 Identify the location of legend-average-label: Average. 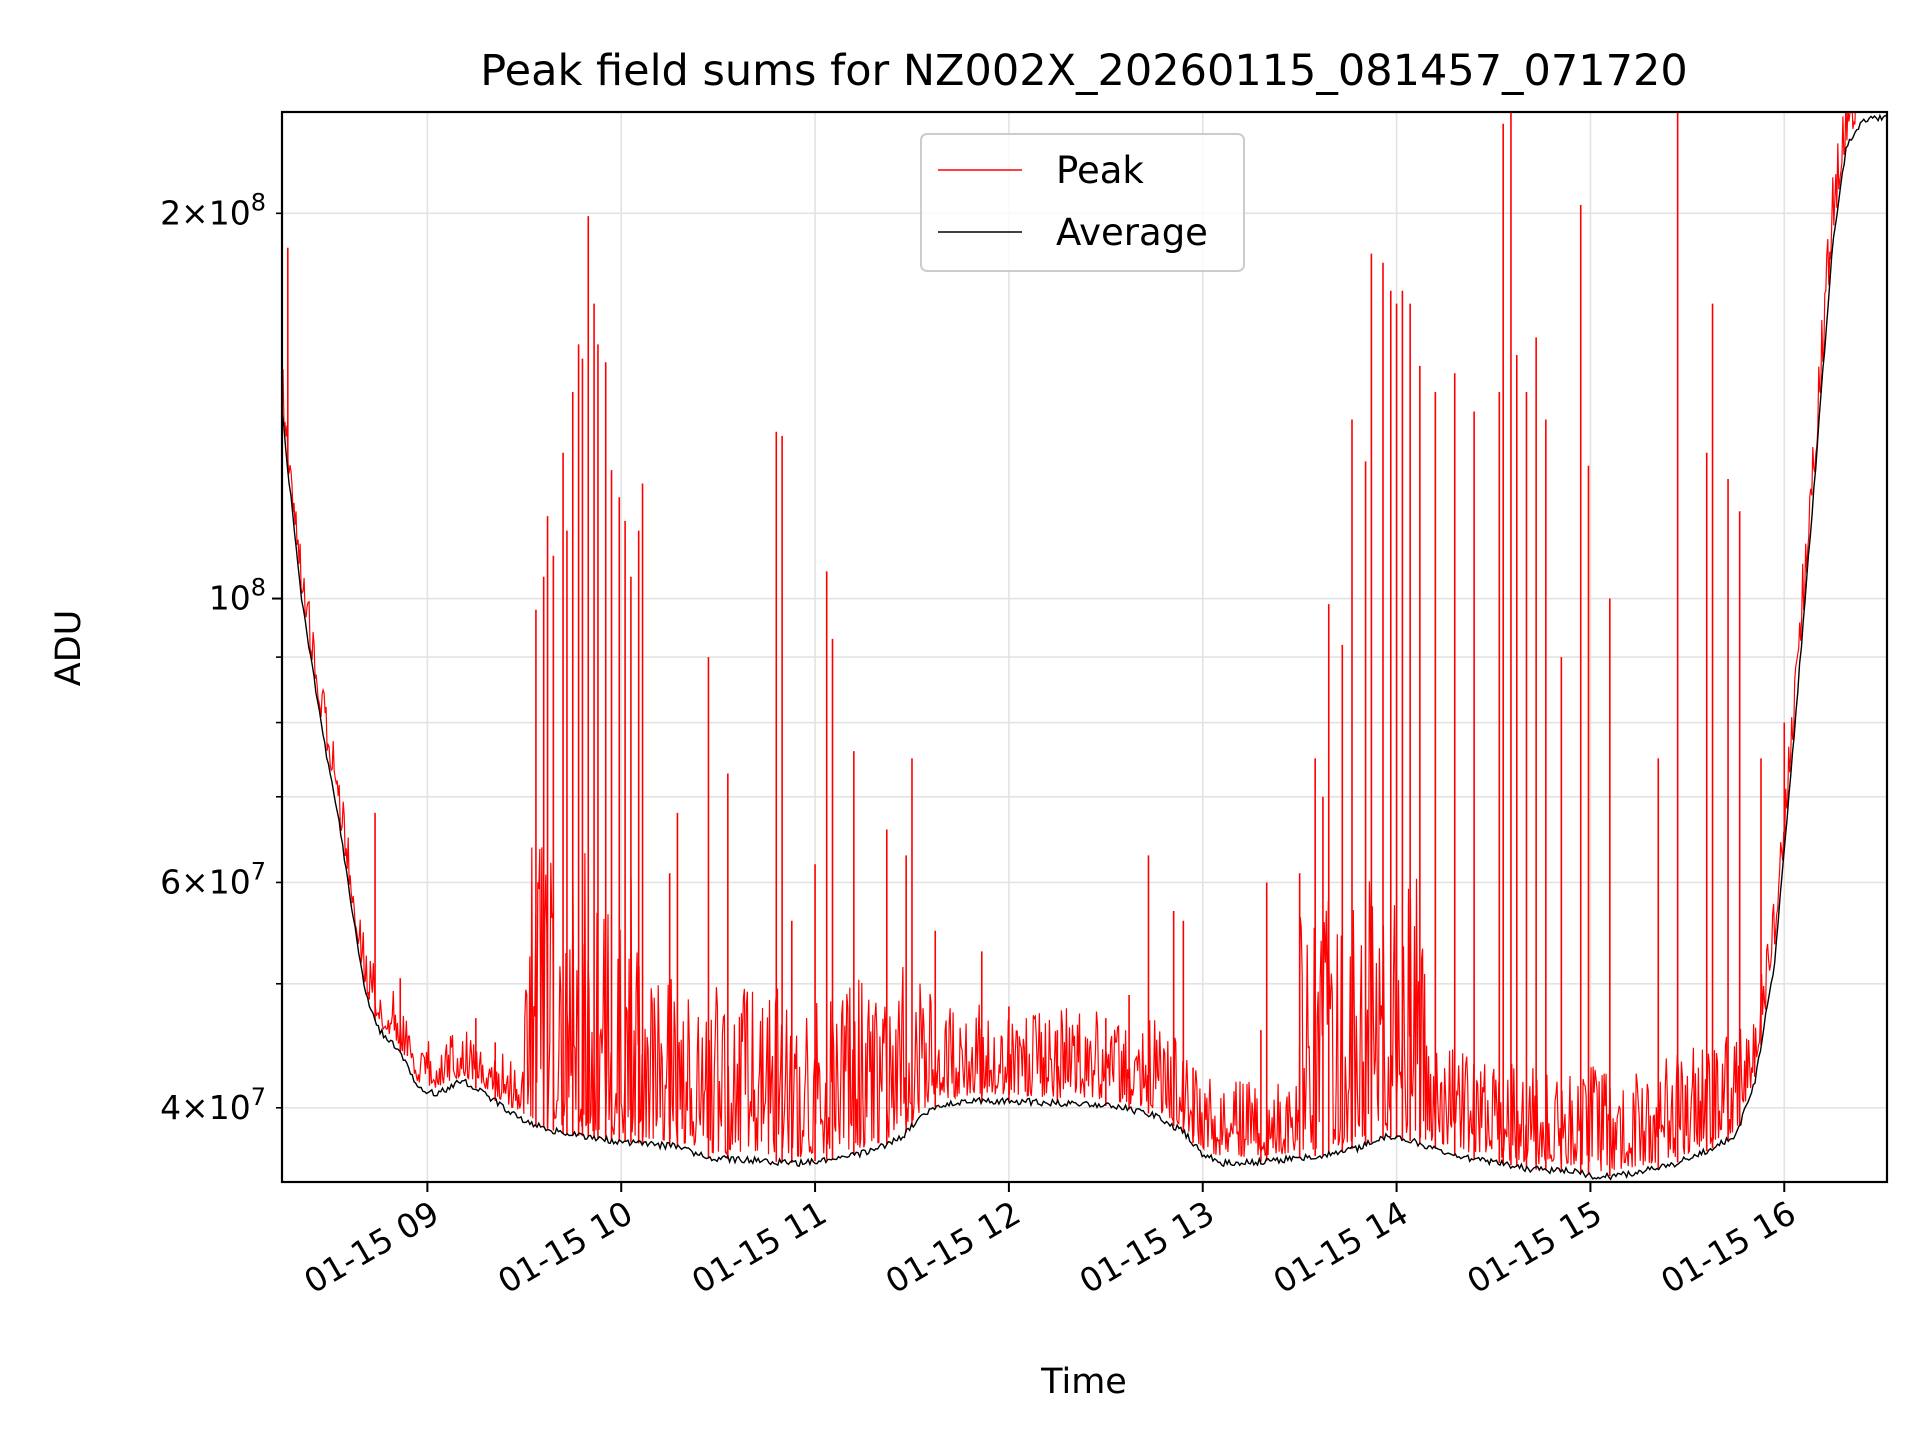
(1132, 232).